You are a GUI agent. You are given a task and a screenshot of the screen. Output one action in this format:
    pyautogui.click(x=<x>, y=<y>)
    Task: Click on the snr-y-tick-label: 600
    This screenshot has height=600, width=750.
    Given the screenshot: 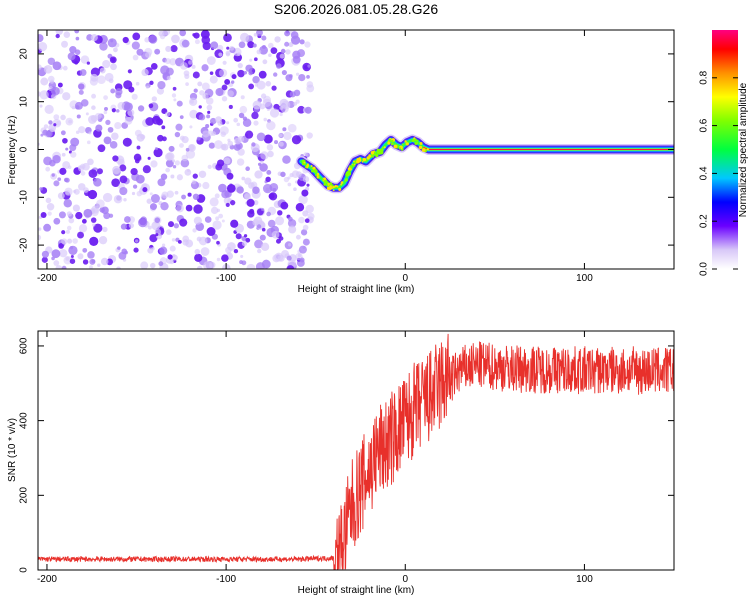 What is the action you would take?
    pyautogui.click(x=24, y=345)
    